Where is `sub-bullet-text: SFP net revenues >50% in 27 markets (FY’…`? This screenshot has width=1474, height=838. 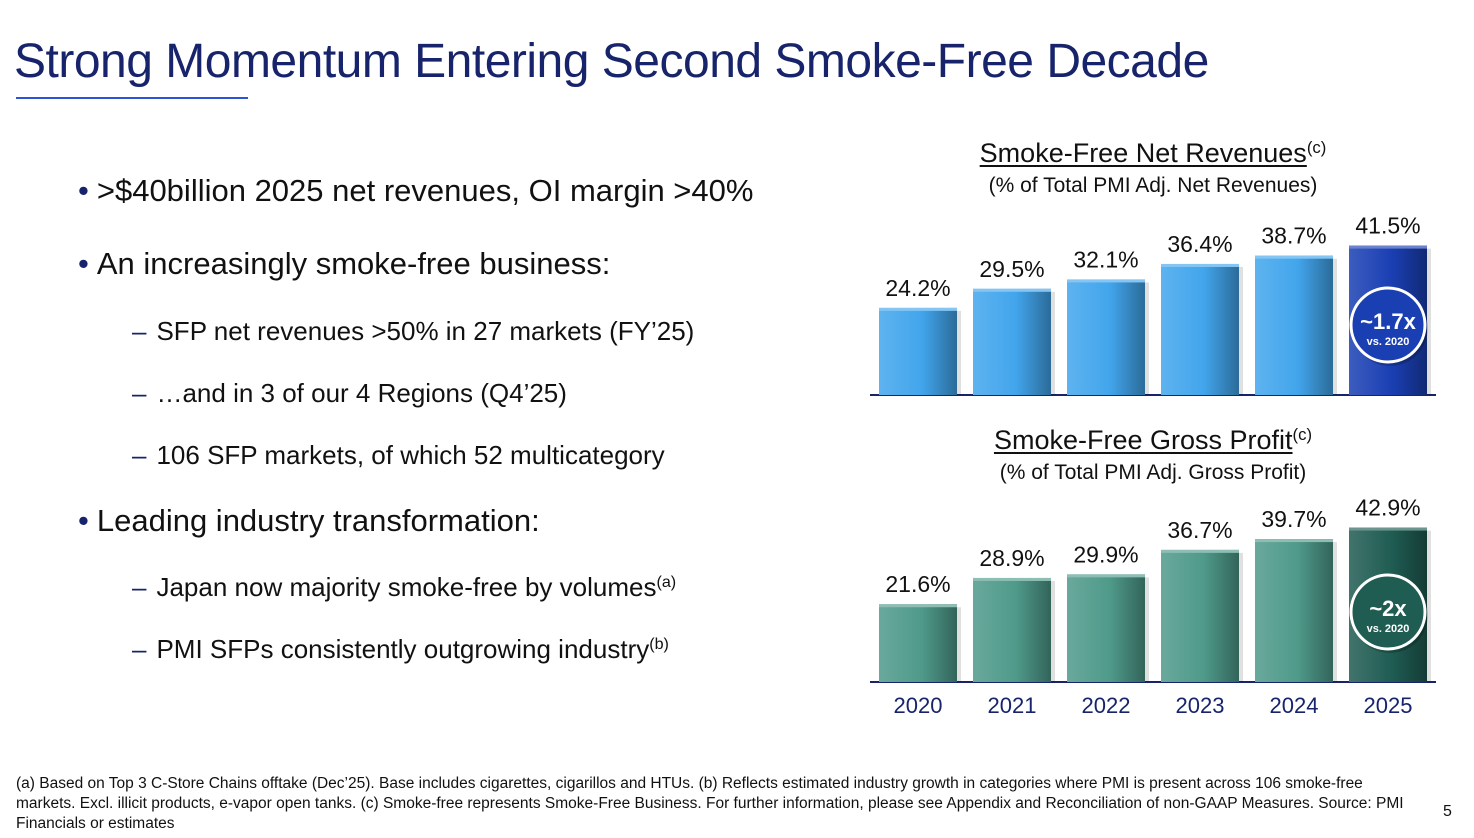 sub-bullet-text: SFP net revenues >50% in 27 markets (FY’… is located at coordinates (425, 331).